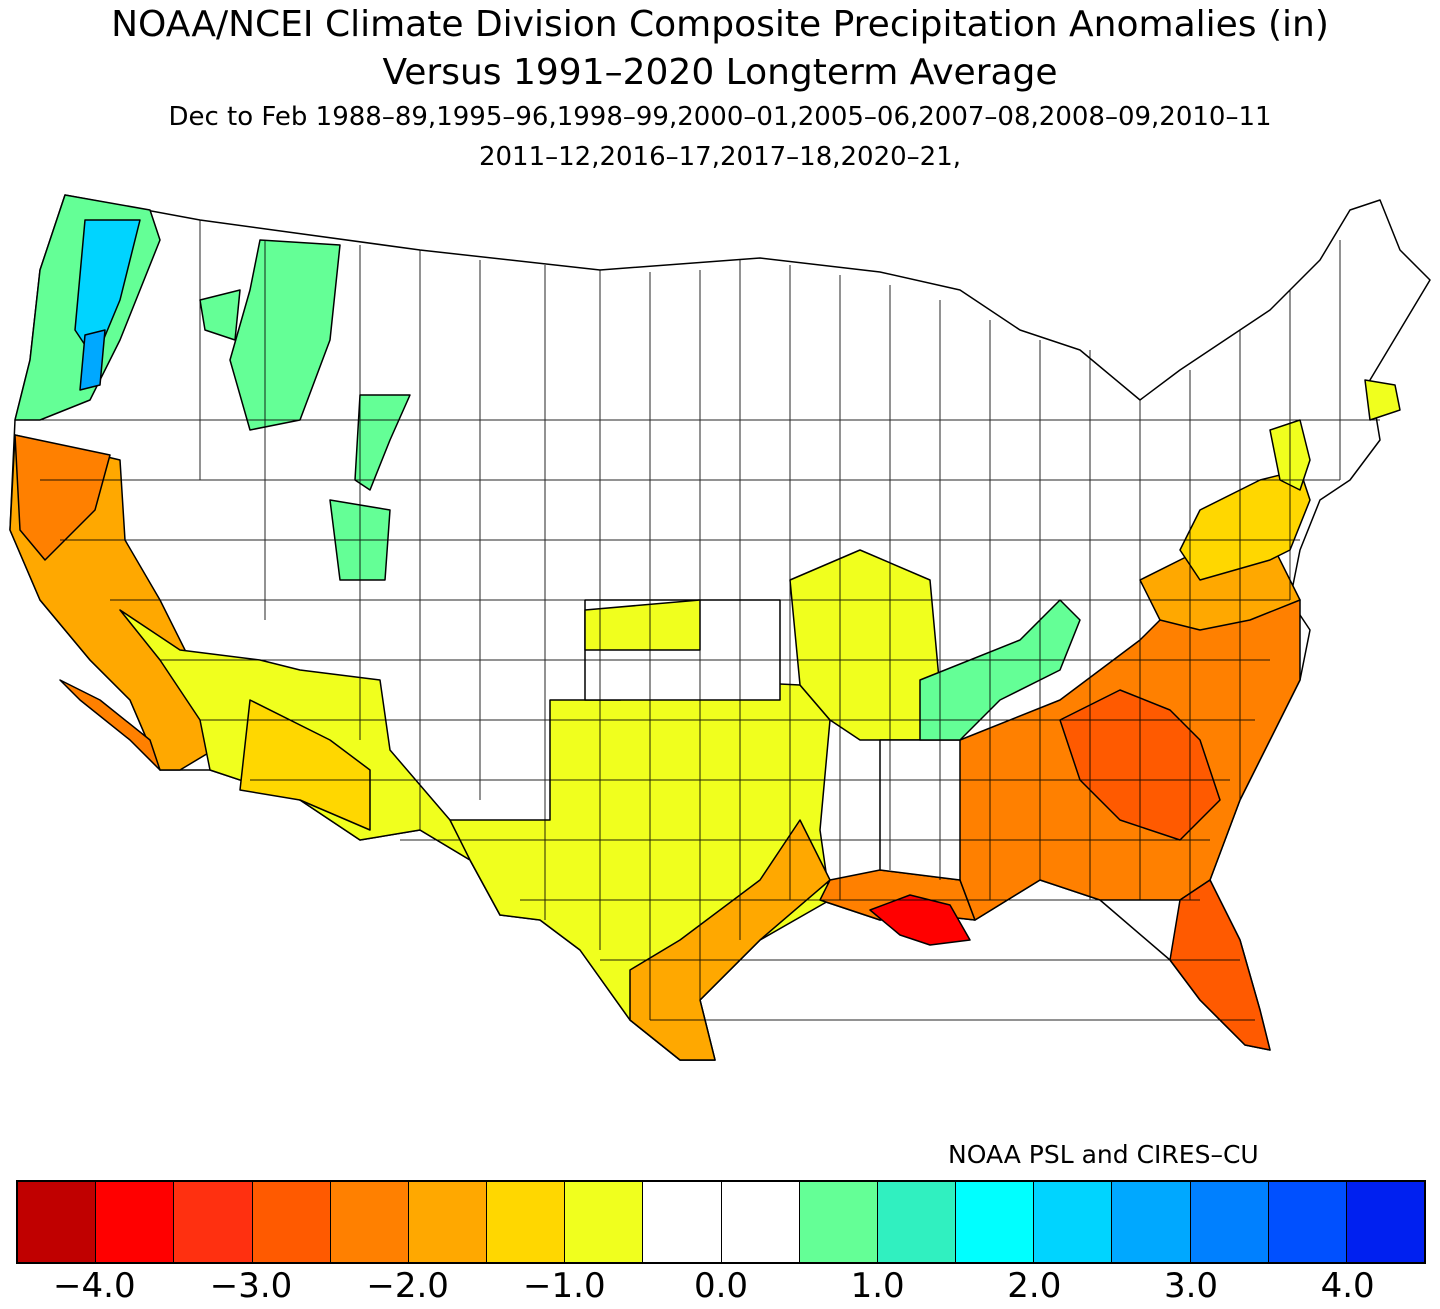  I want to click on colorbar-tick-label: −1.0, so click(564, 1286).